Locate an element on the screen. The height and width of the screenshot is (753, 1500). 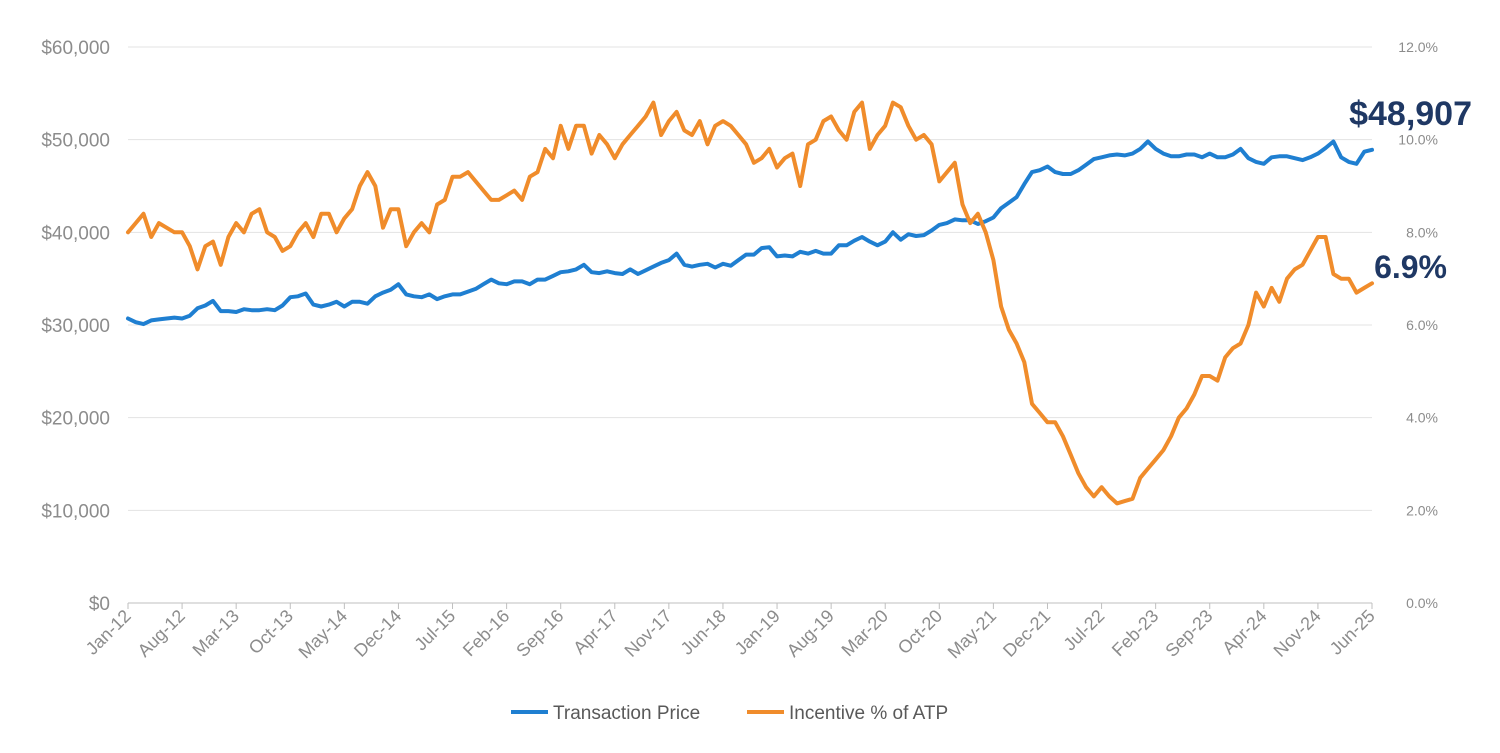
y-axis-right: 0.0% 2.0% 4.0% 6.0% 8.0% 10.0% 12.0% is located at coordinates (1418, 325).